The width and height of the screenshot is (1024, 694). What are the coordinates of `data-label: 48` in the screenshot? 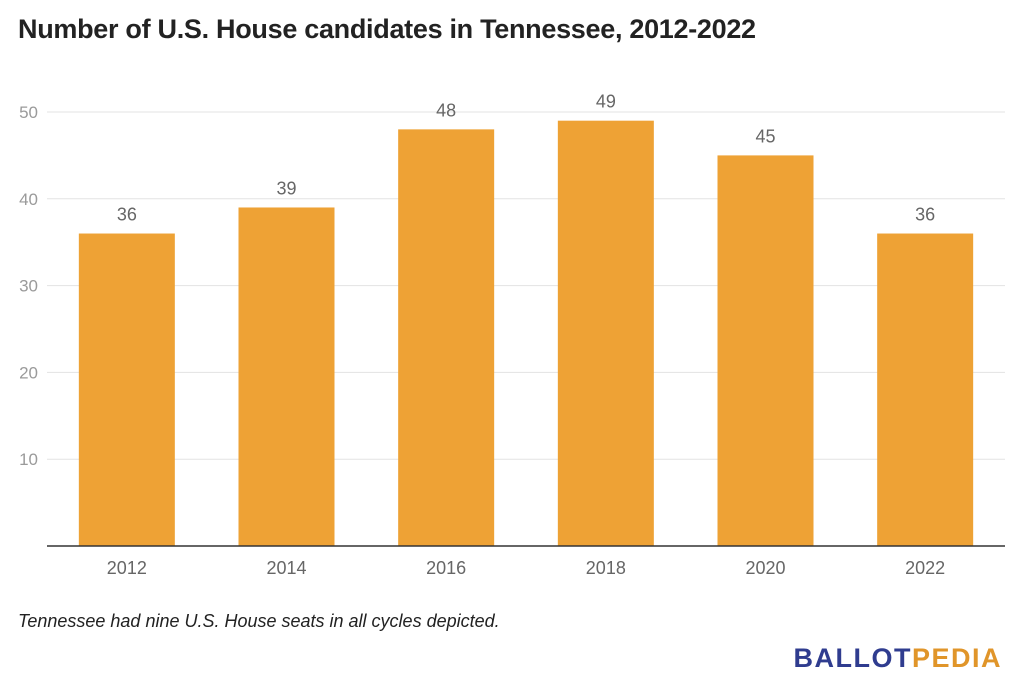 It's located at (446, 110).